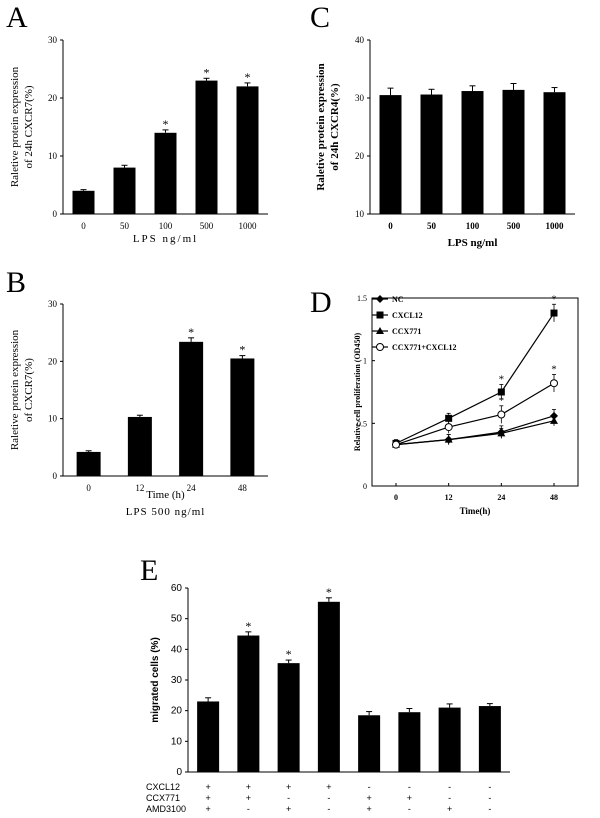 This screenshot has height=818, width=600. What do you see at coordinates (166, 512) in the screenshot?
I see `x-axis-sublabel: LPS 500 ng/ml` at bounding box center [166, 512].